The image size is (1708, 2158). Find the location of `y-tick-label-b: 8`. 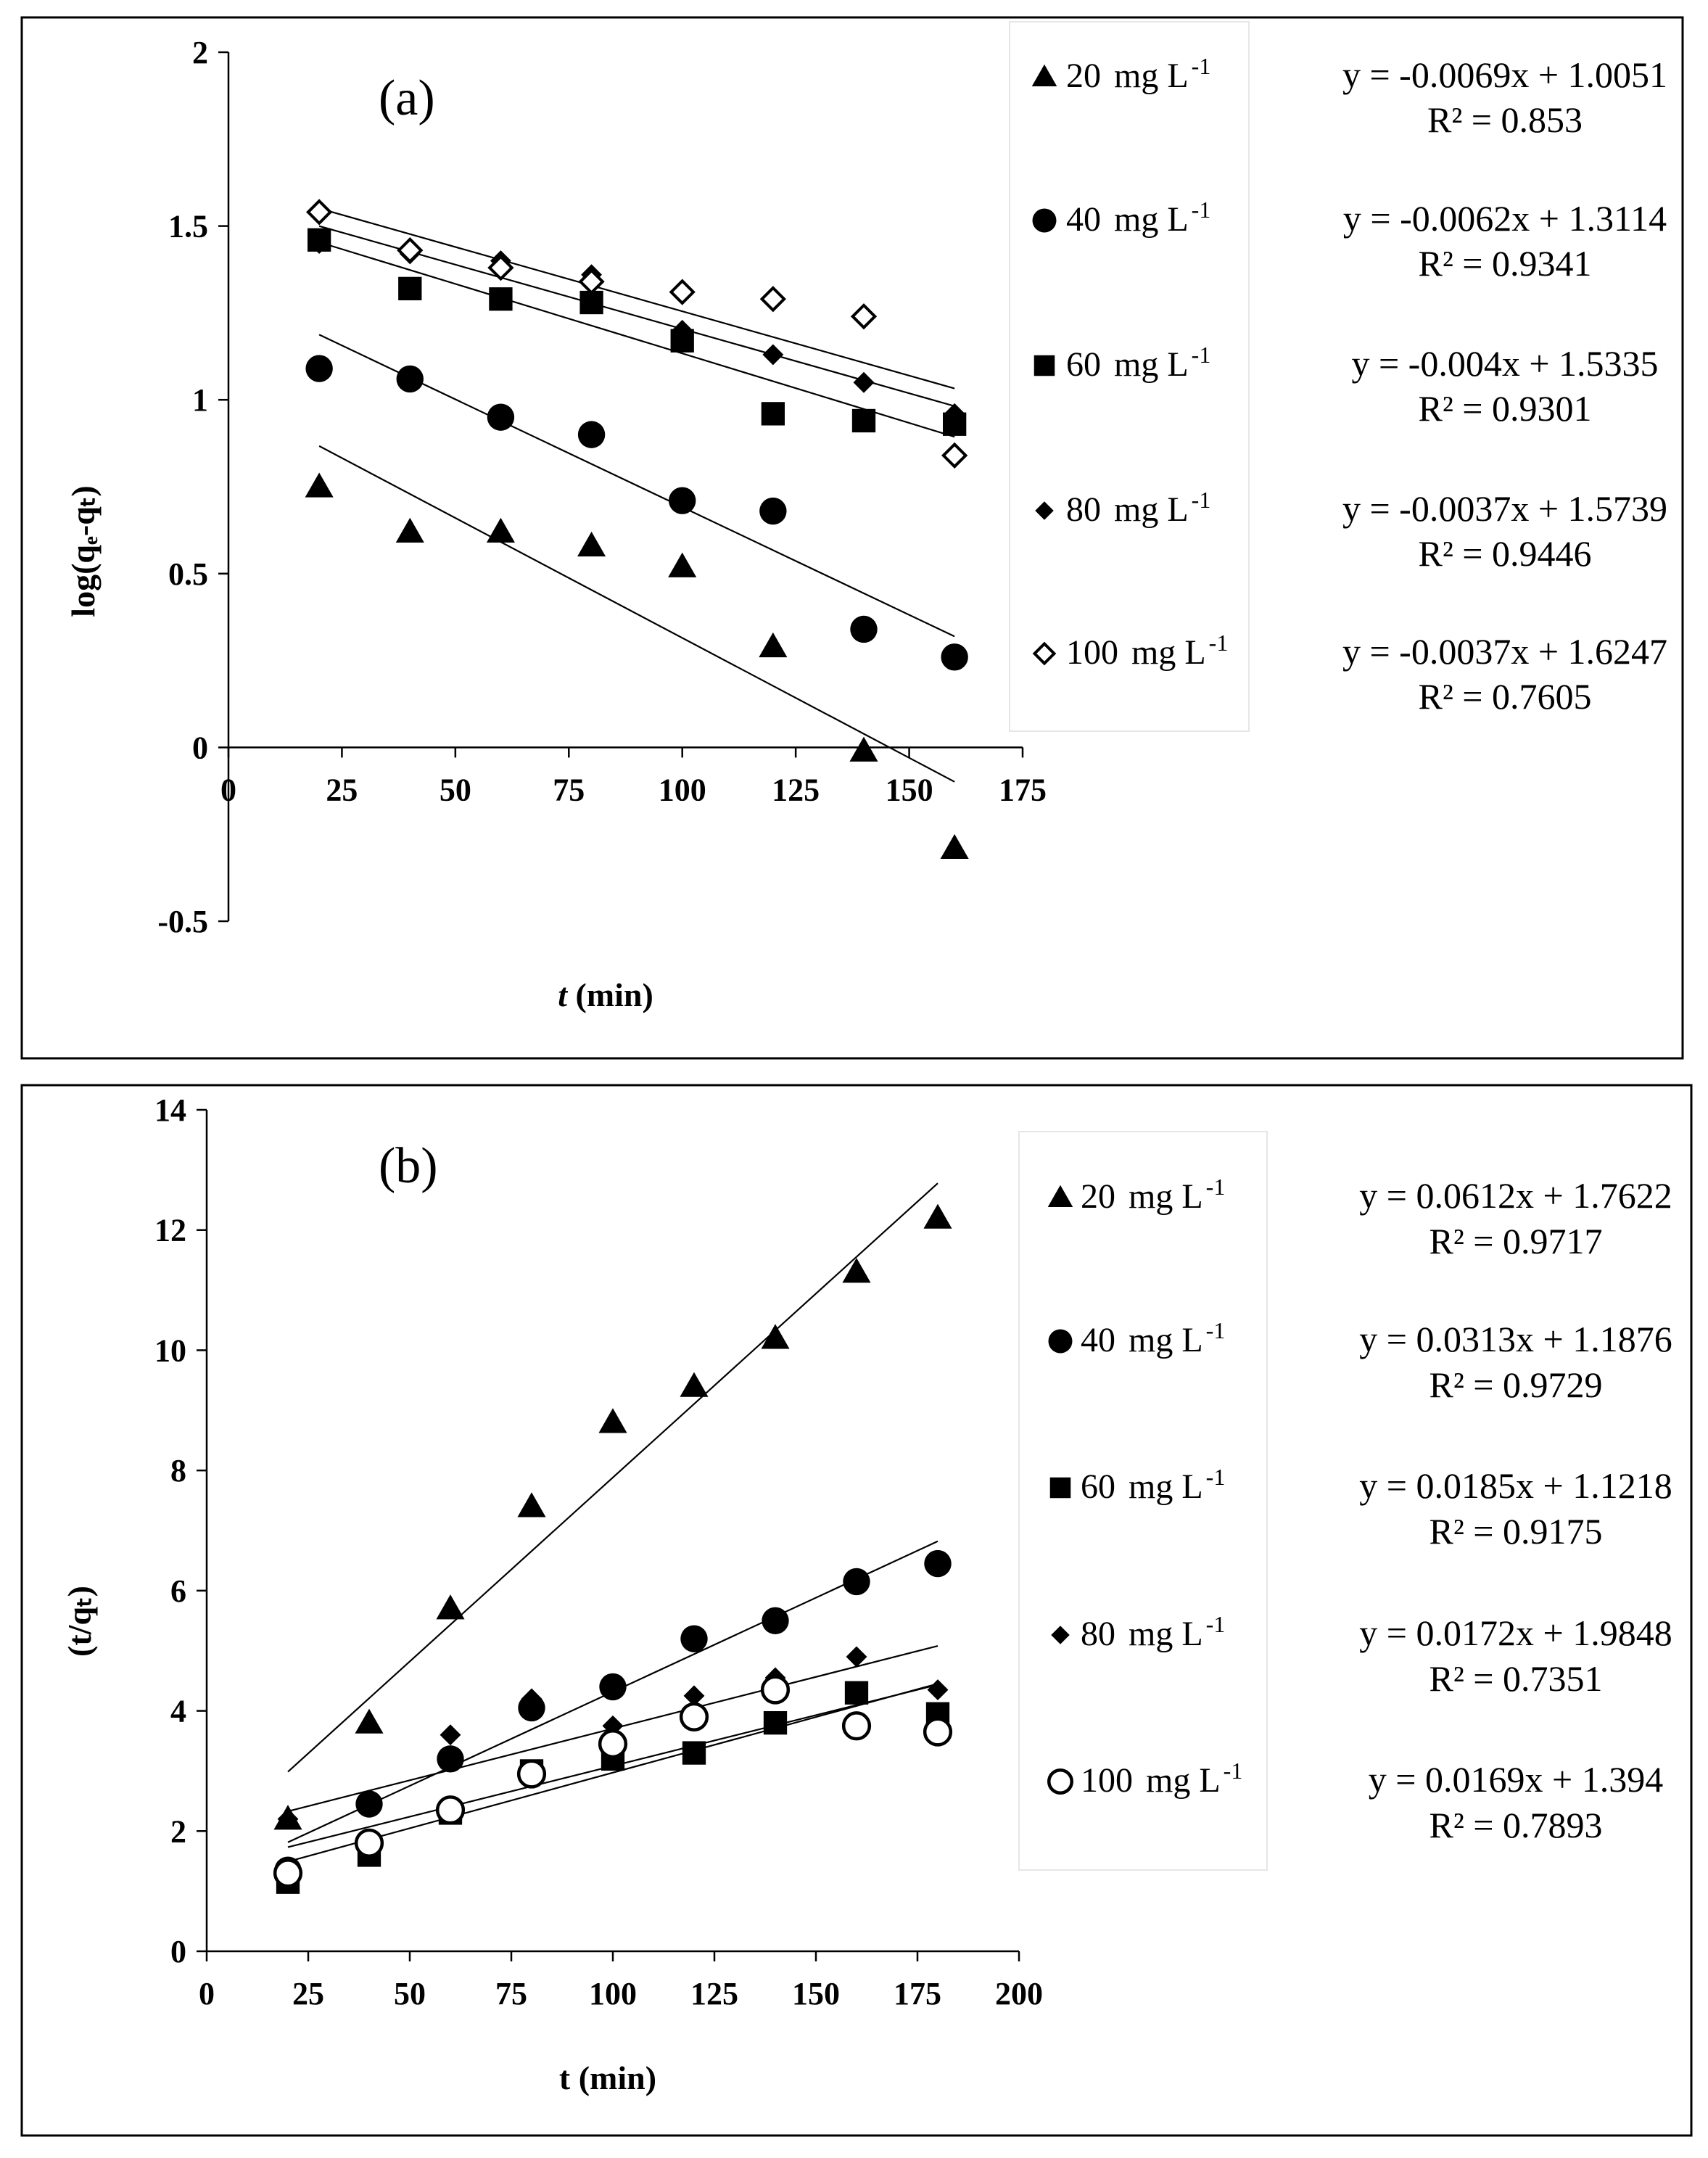

y-tick-label-b: 8 is located at coordinates (178, 1470).